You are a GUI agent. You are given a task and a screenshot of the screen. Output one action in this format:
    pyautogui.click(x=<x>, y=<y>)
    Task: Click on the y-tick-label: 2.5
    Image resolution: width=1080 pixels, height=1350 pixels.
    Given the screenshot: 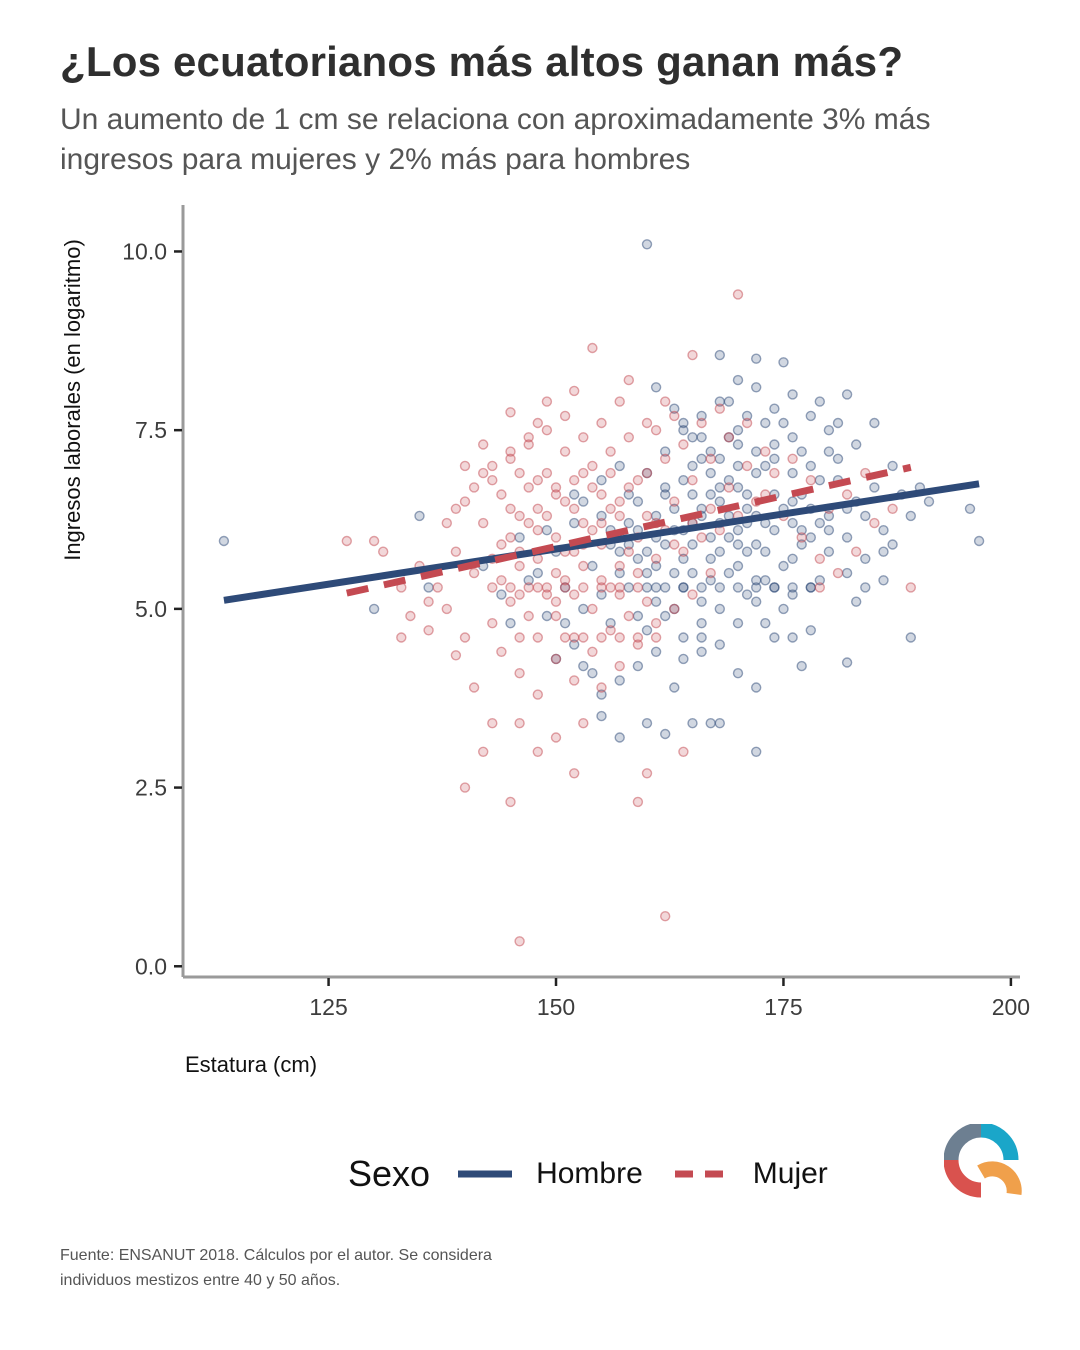 What is the action you would take?
    pyautogui.click(x=151, y=788)
    